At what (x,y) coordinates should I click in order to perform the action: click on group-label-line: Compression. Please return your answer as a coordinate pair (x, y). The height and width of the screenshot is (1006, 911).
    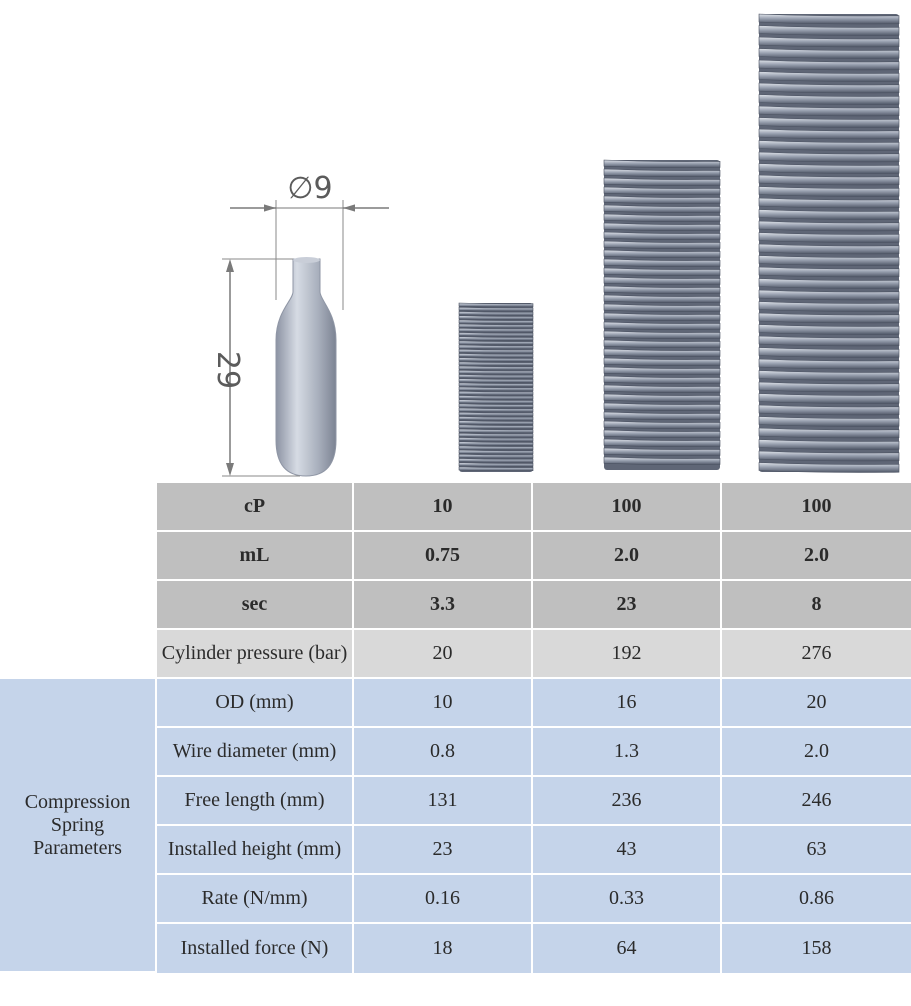
    Looking at the image, I should click on (77, 801).